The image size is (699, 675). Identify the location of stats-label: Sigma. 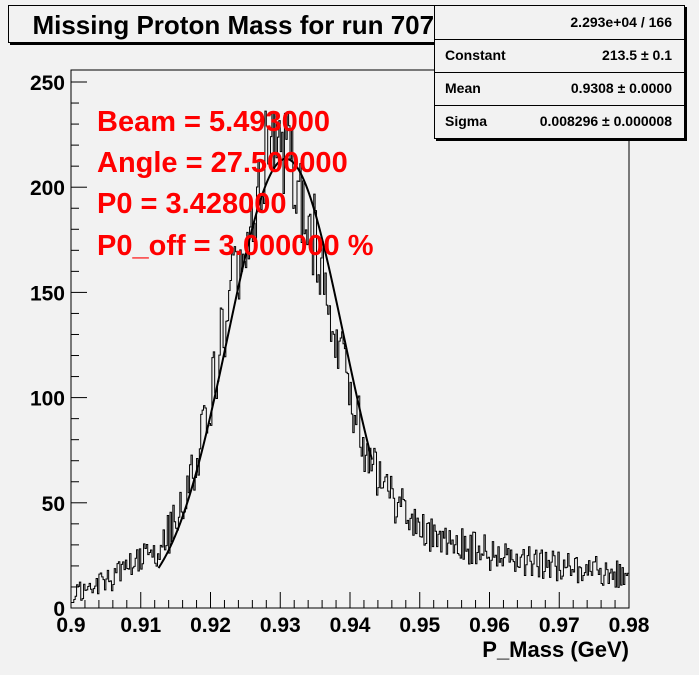
(466, 121).